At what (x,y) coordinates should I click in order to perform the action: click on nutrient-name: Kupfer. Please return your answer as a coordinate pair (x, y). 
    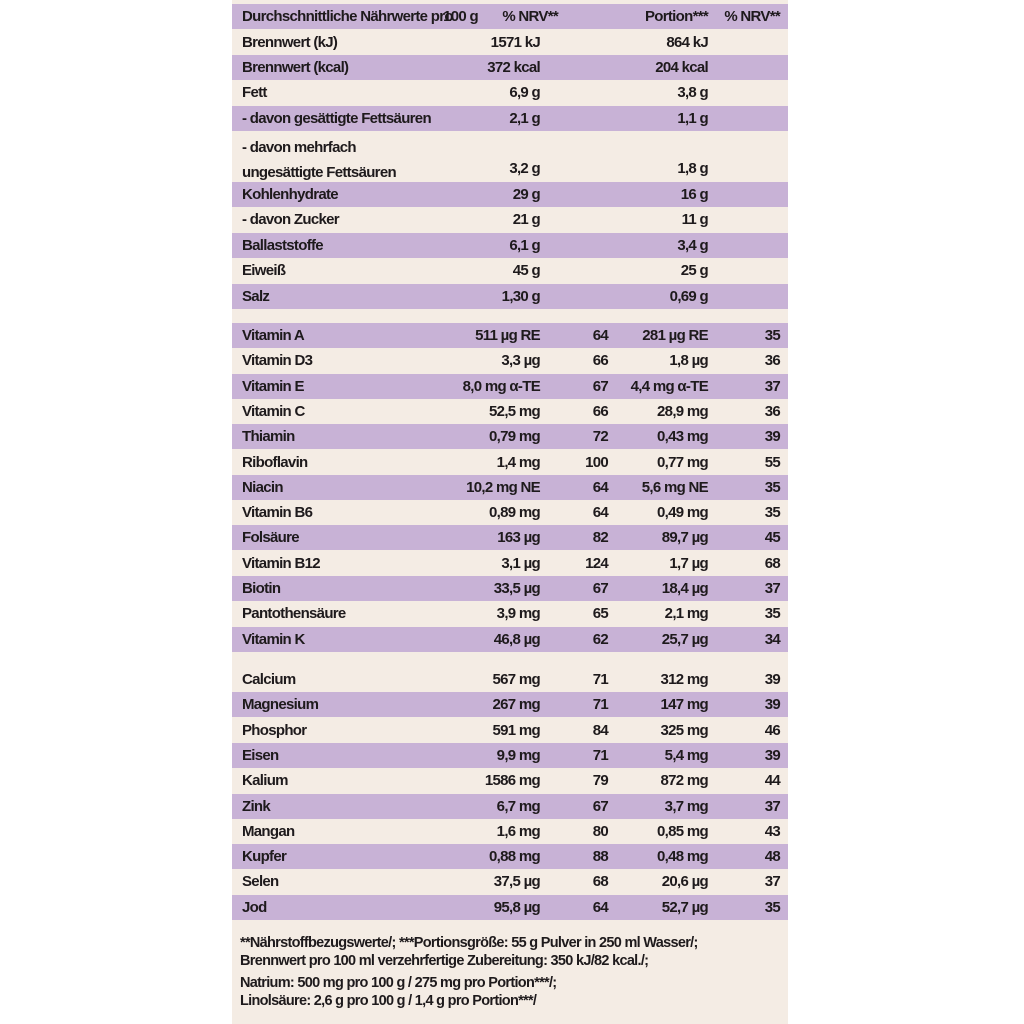
    Looking at the image, I should click on (264, 857).